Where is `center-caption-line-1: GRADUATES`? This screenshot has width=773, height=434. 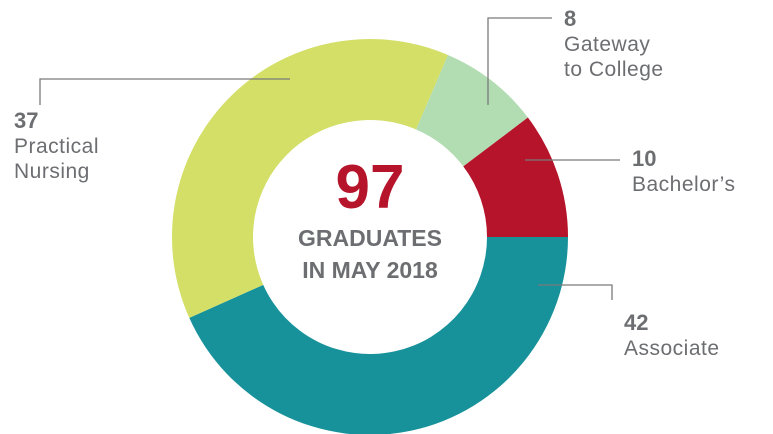
center-caption-line-1: GRADUATES is located at coordinates (370, 238).